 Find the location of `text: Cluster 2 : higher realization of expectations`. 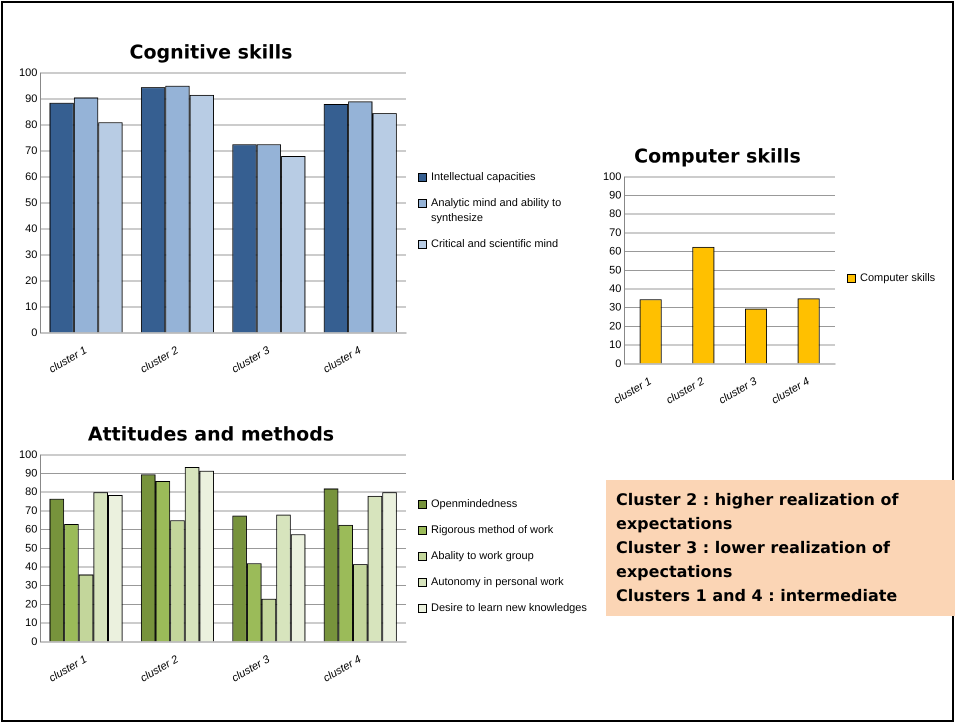

text: Cluster 2 : higher realization of expectations is located at coordinates (758, 512).